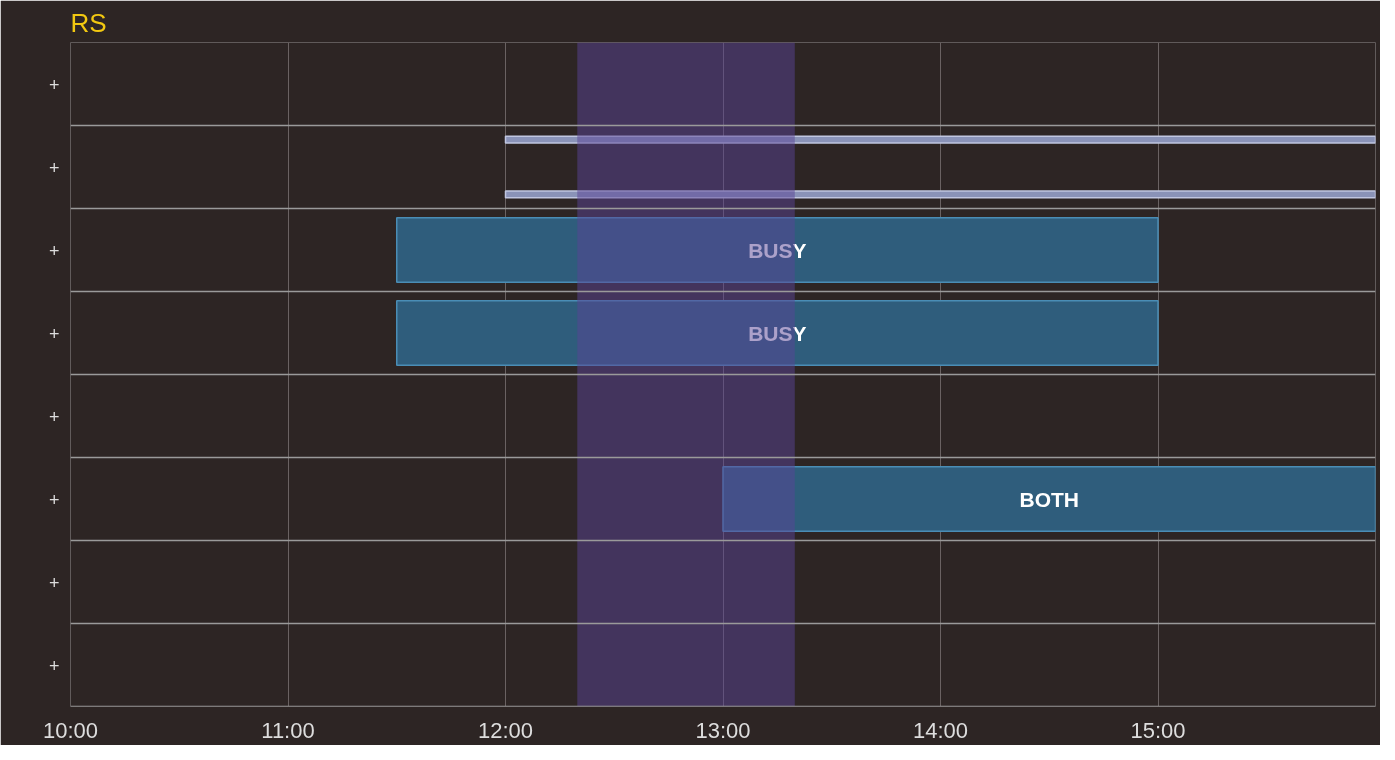 The width and height of the screenshot is (1395, 760). What do you see at coordinates (723, 730) in the screenshot?
I see `x-tick-label: 13:00` at bounding box center [723, 730].